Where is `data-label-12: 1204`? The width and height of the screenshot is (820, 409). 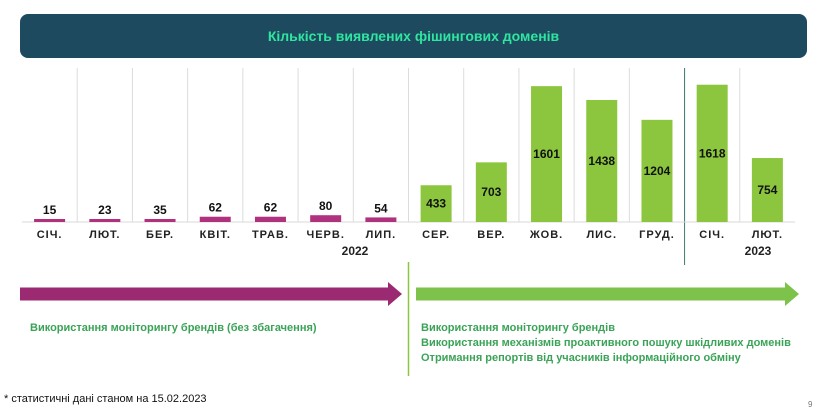 data-label-12: 1204 is located at coordinates (657, 171).